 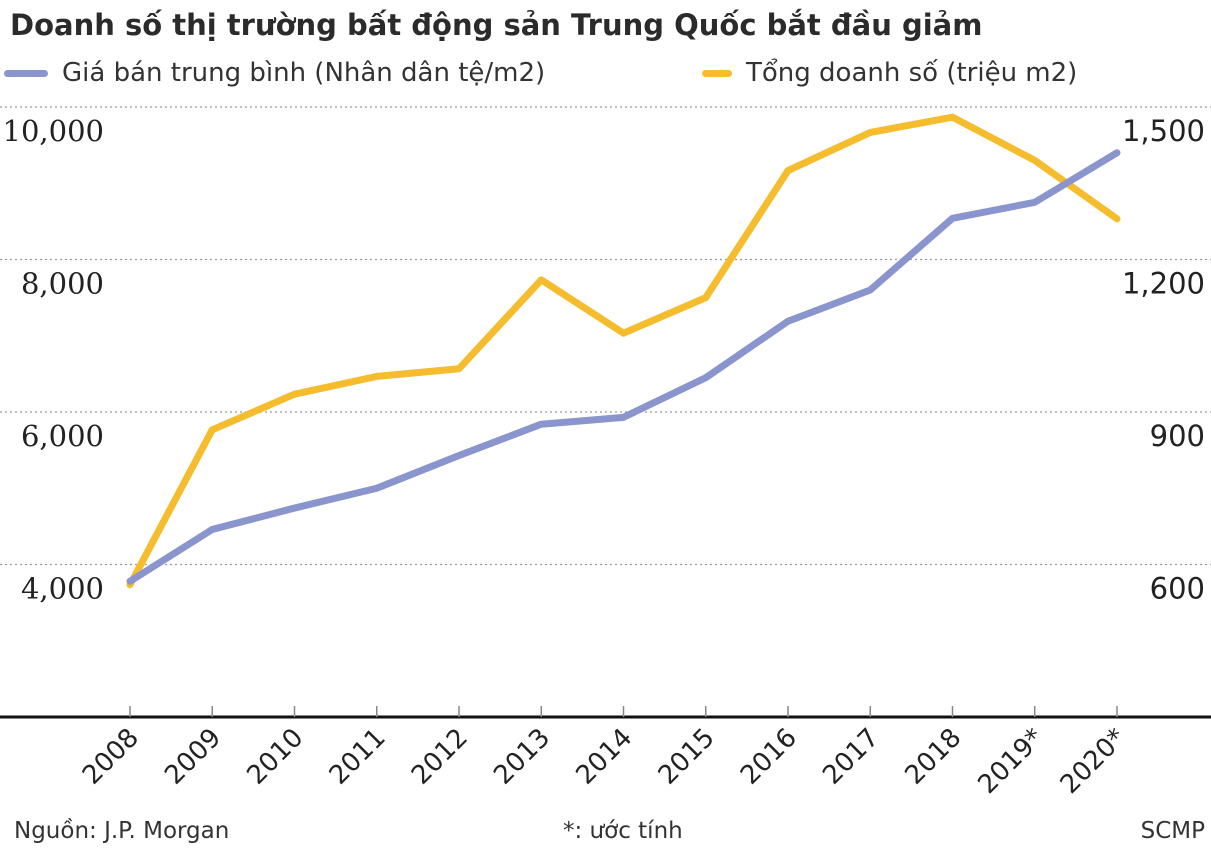 I want to click on x-tick-label: 2020*, so click(x=1093, y=761).